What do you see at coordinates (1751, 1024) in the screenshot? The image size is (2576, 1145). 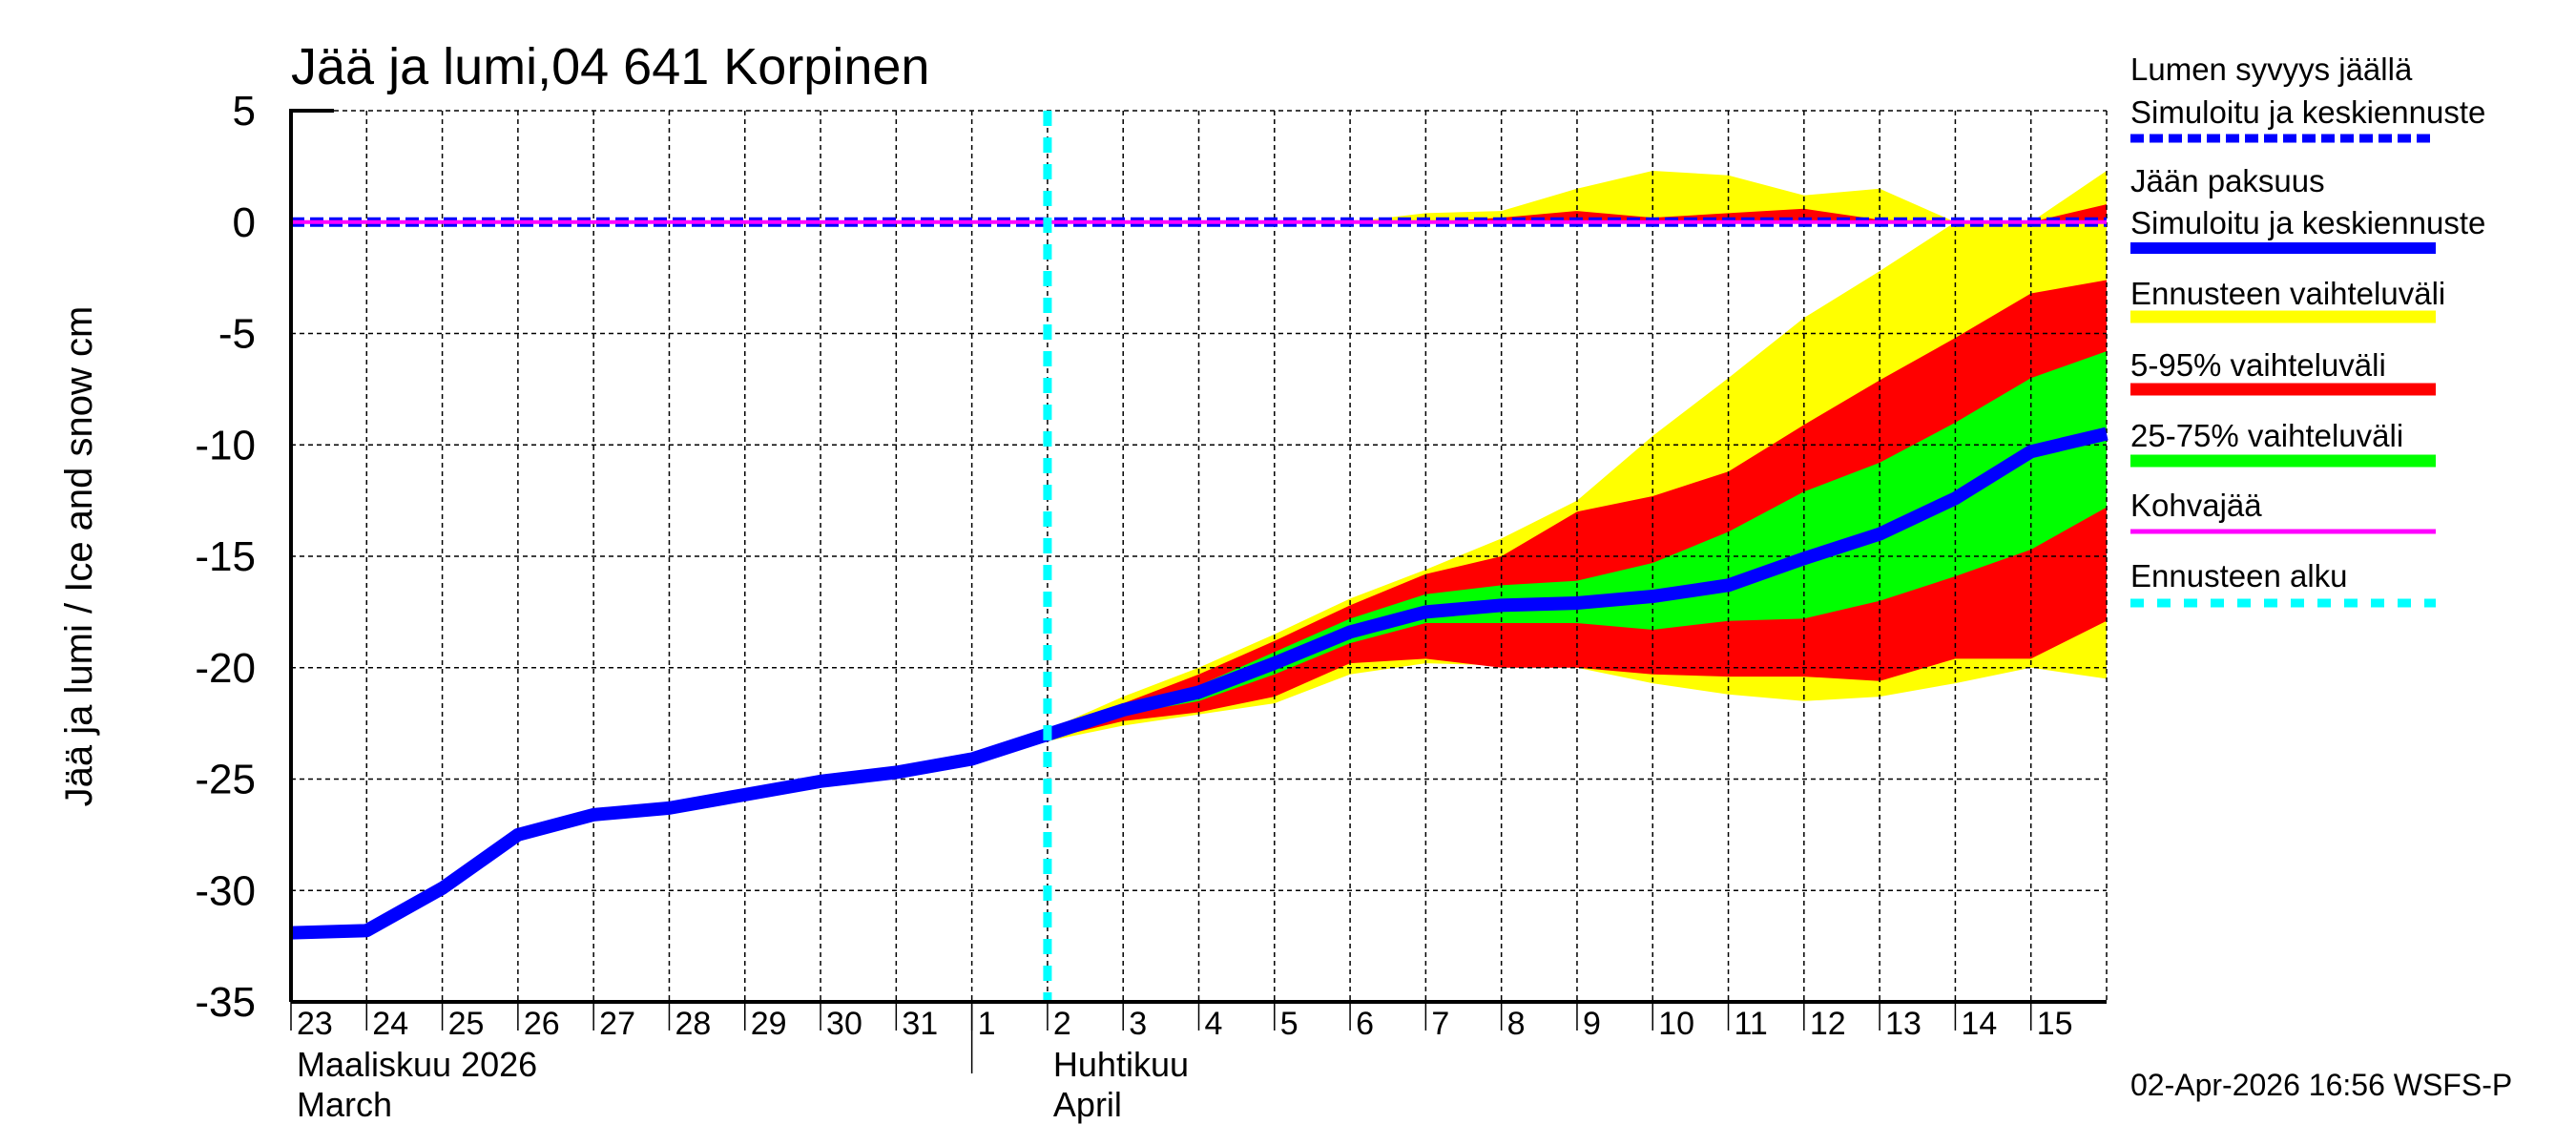 I see `x-tick-label: 11` at bounding box center [1751, 1024].